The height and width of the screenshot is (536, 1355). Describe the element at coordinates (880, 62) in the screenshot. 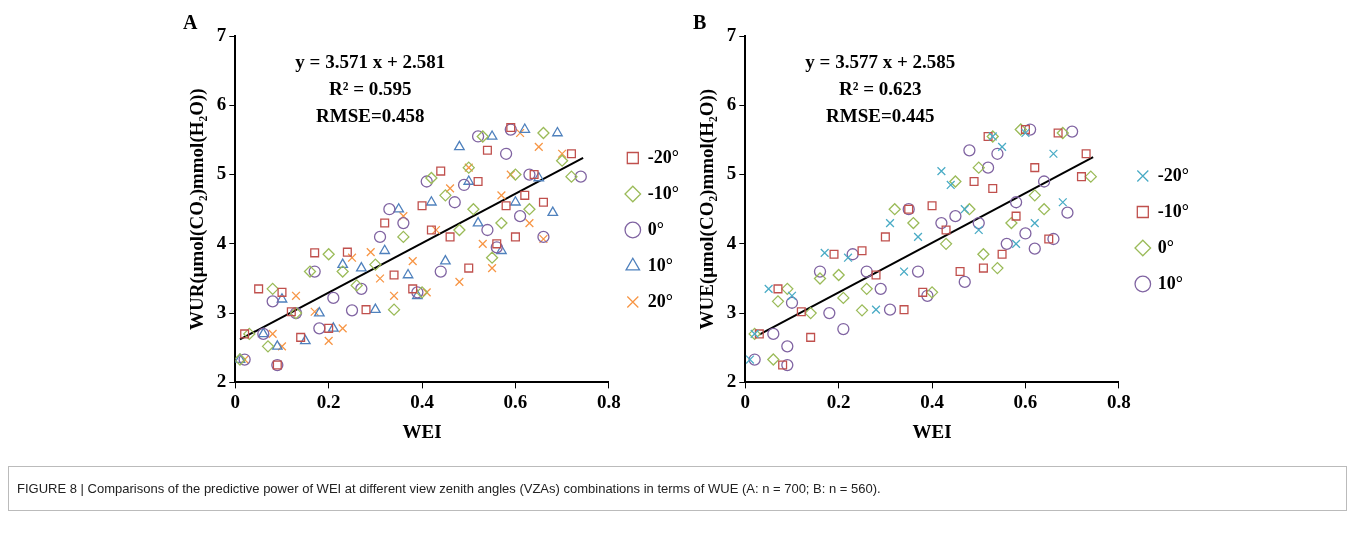

I see `annotation: y = 3.577 x + 2.585` at that location.